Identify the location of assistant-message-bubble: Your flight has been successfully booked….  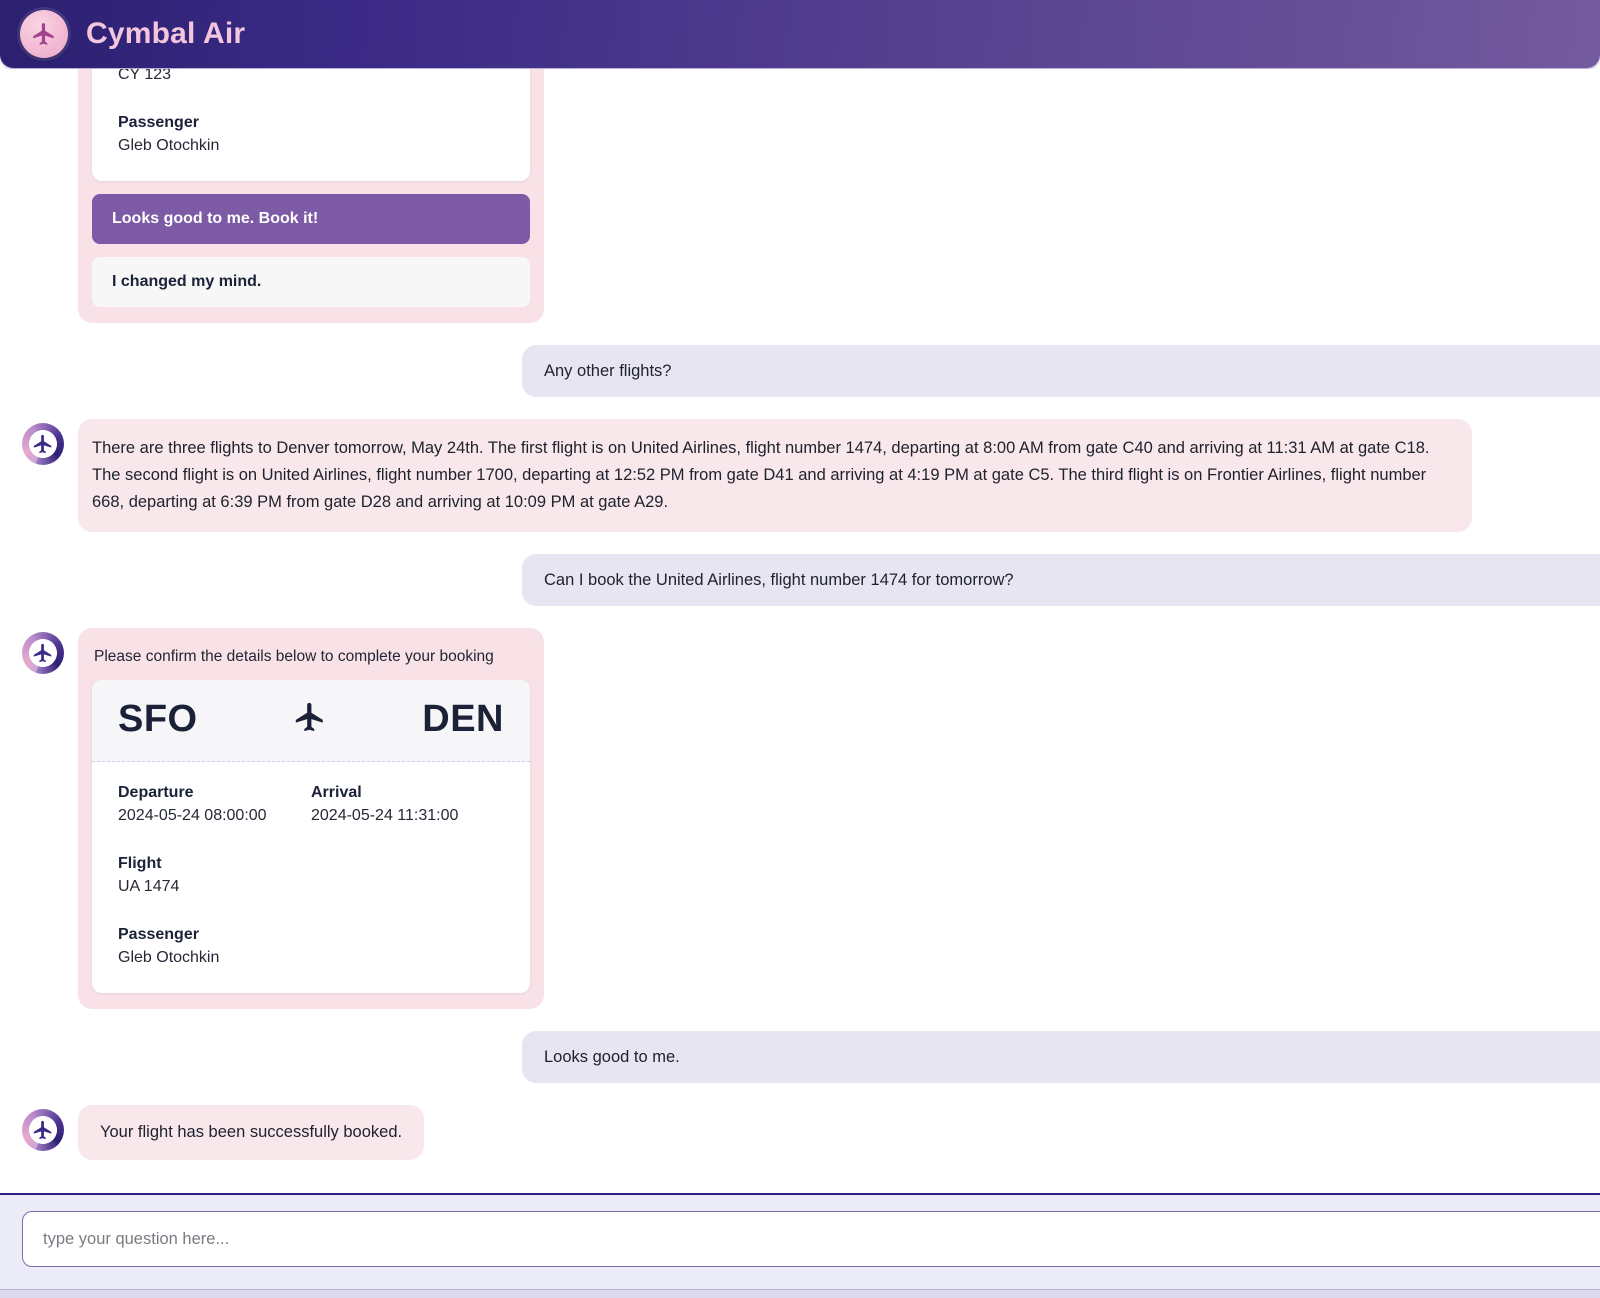
(251, 1132).